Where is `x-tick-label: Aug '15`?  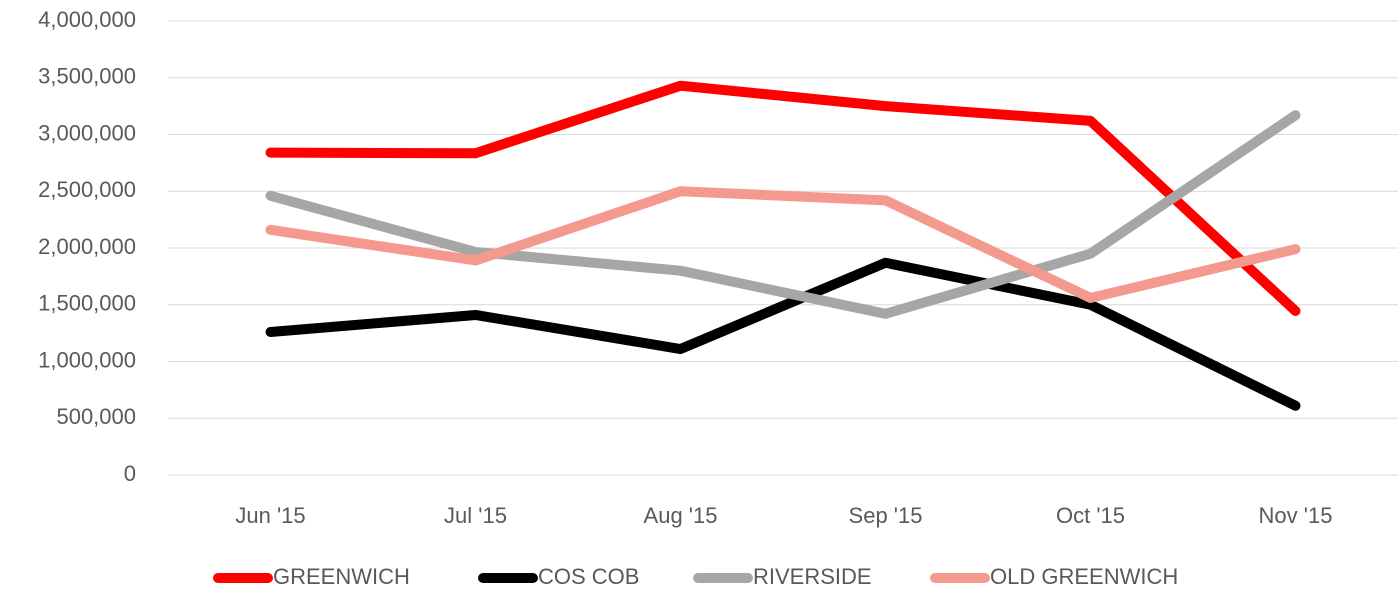
x-tick-label: Aug '15 is located at coordinates (681, 515).